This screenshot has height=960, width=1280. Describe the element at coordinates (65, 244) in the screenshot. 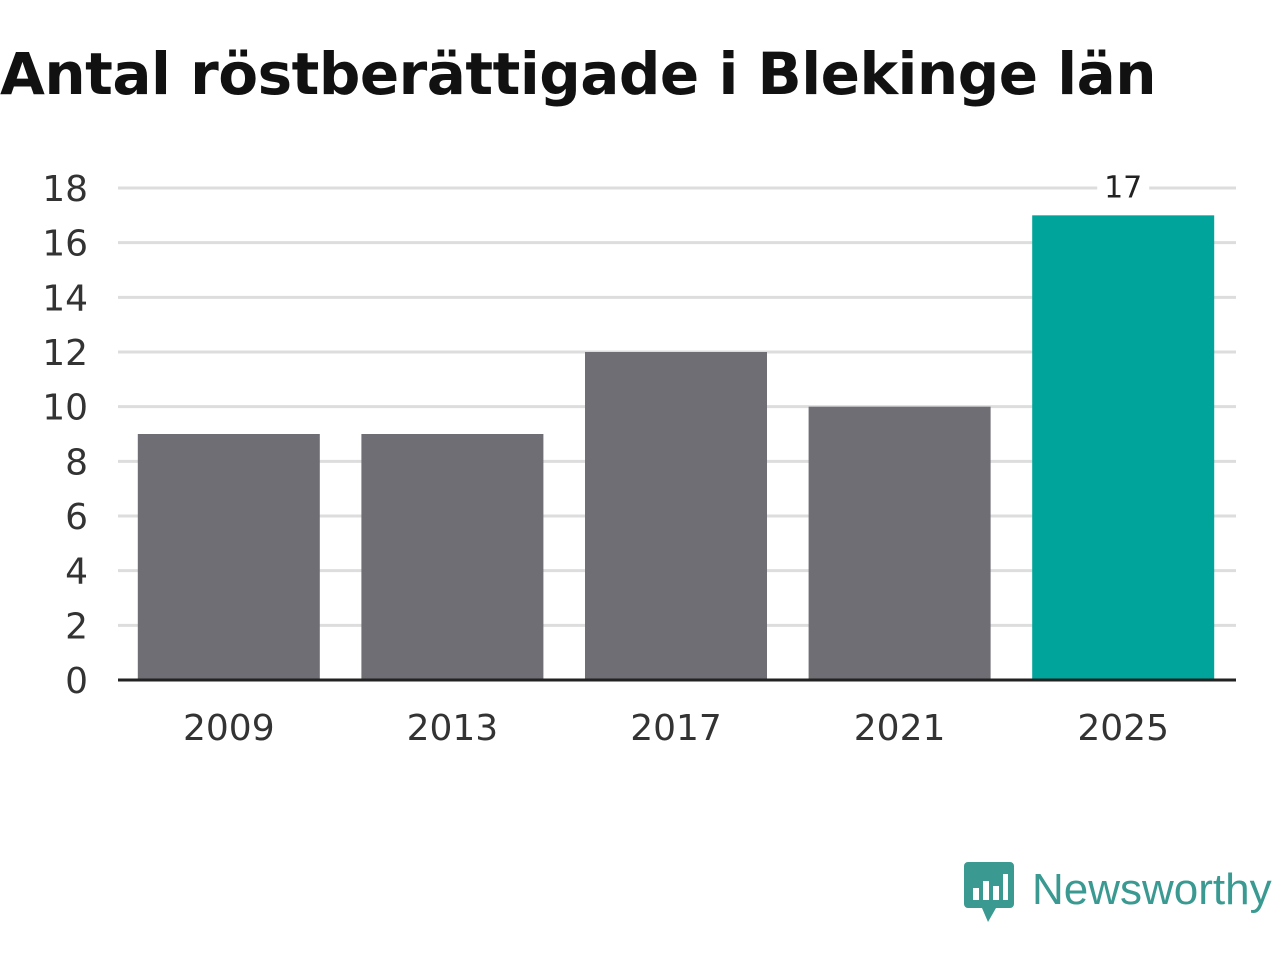

I see `y-tick-label: 16` at that location.